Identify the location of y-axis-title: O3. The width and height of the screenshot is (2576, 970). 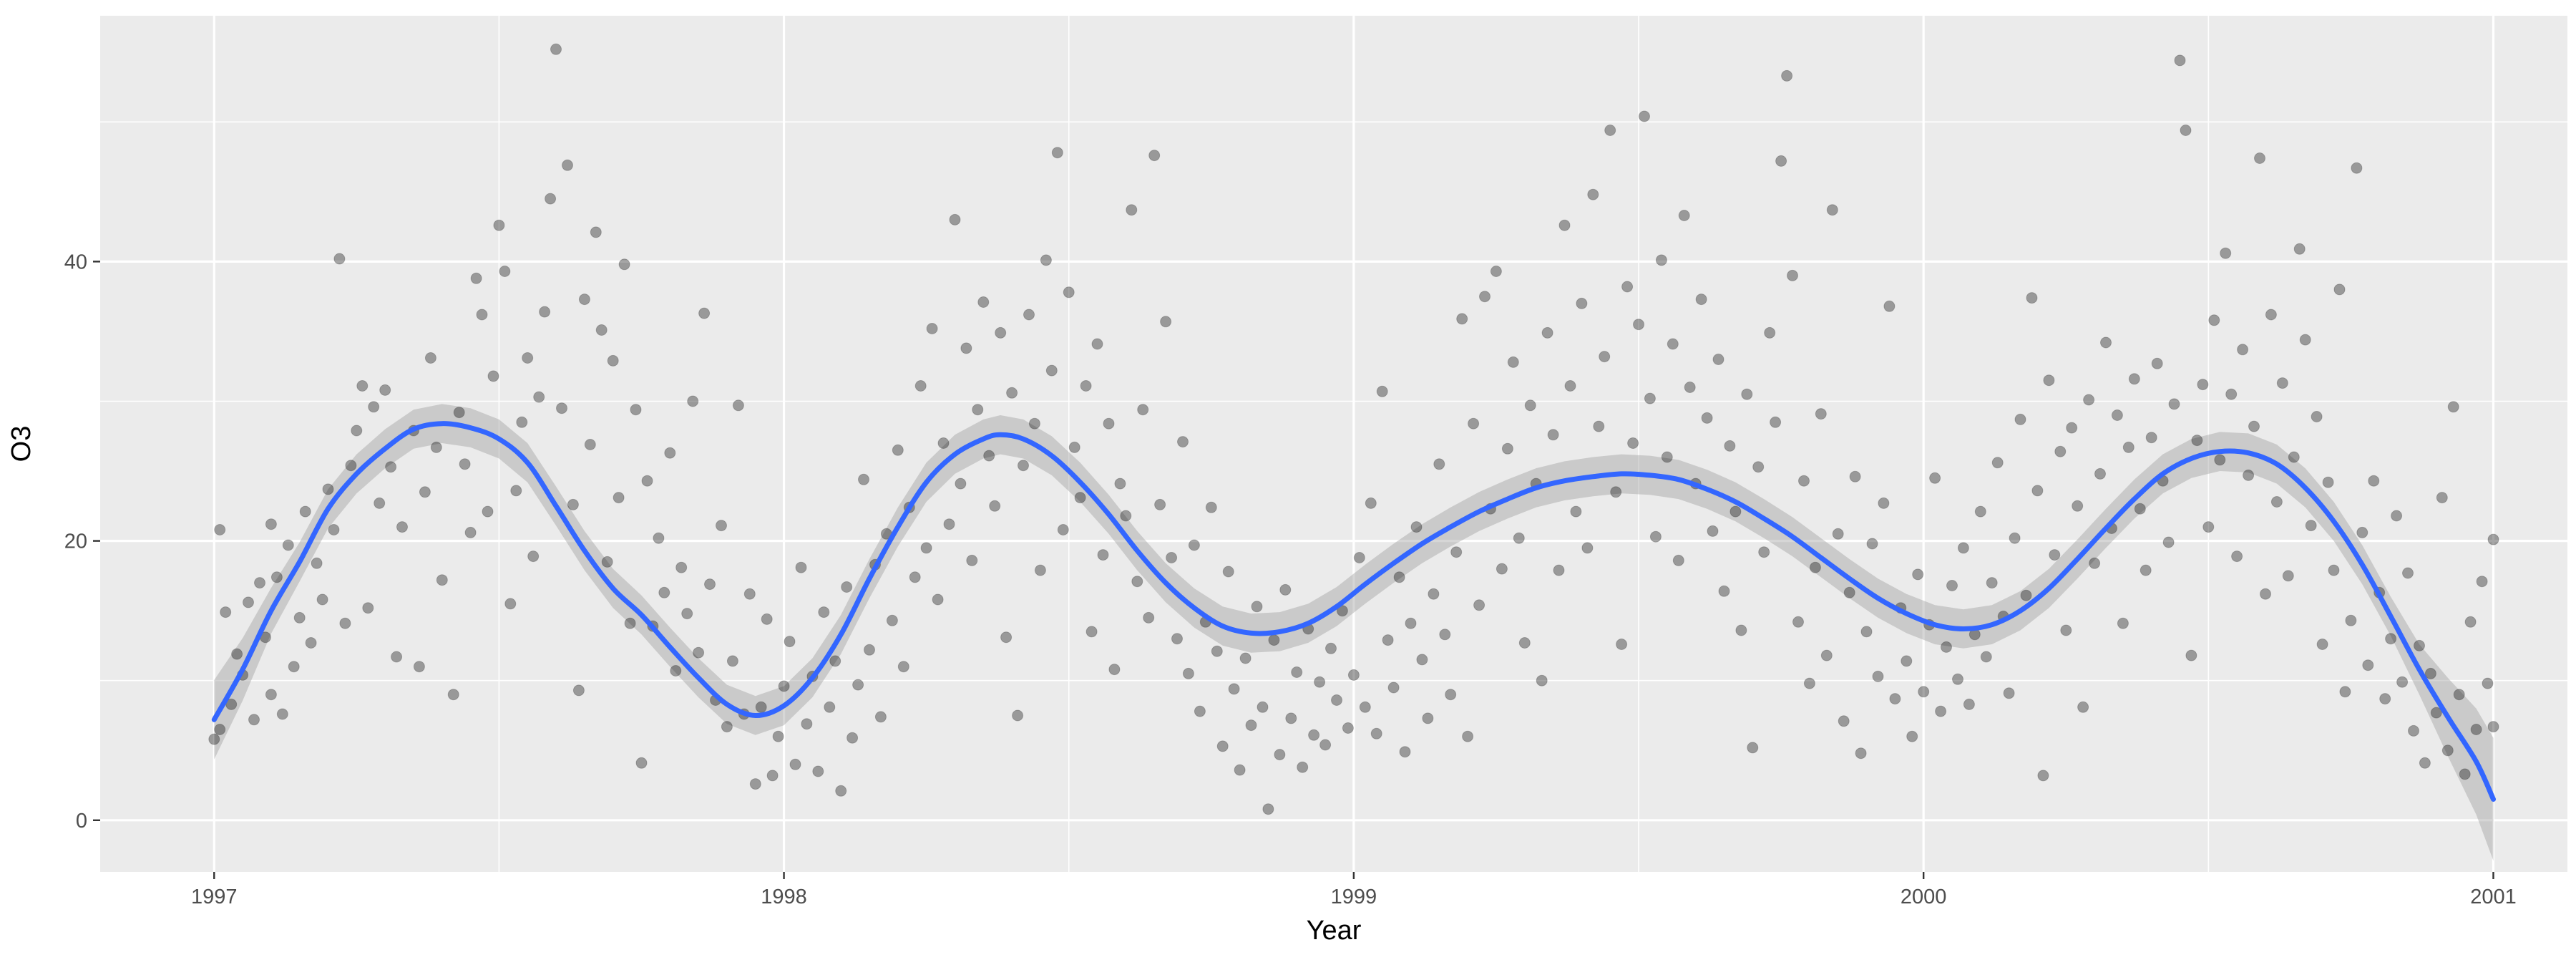
(21, 444).